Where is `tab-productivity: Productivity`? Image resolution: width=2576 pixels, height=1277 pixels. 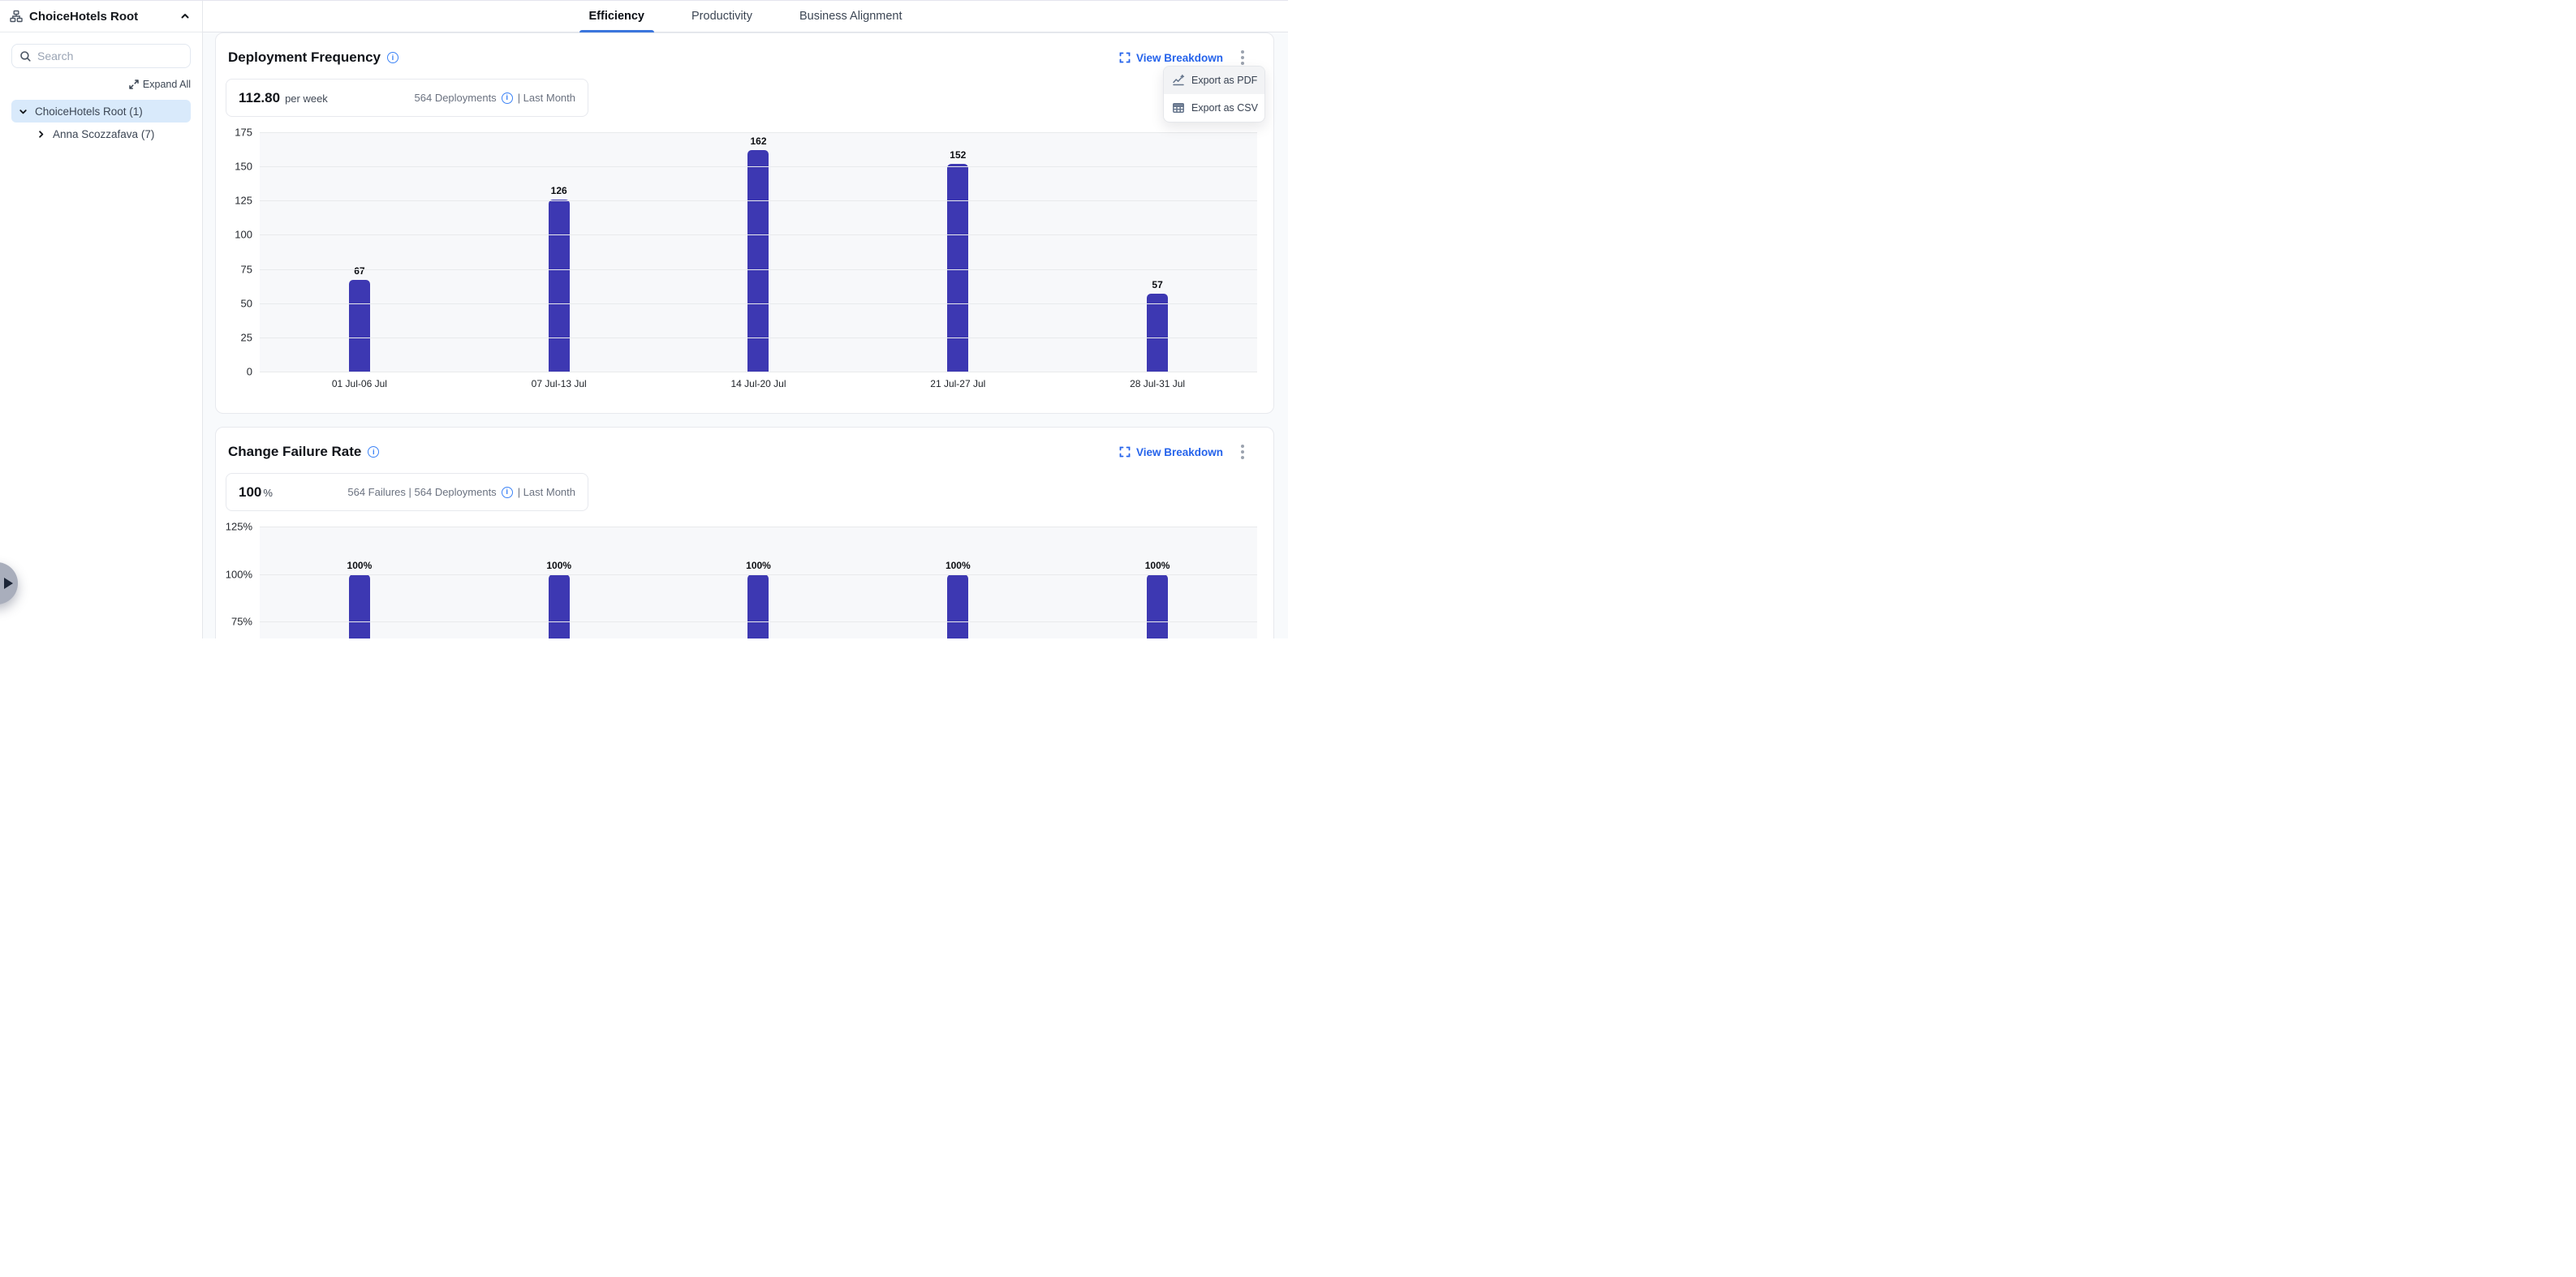
tab-productivity: Productivity is located at coordinates (722, 16).